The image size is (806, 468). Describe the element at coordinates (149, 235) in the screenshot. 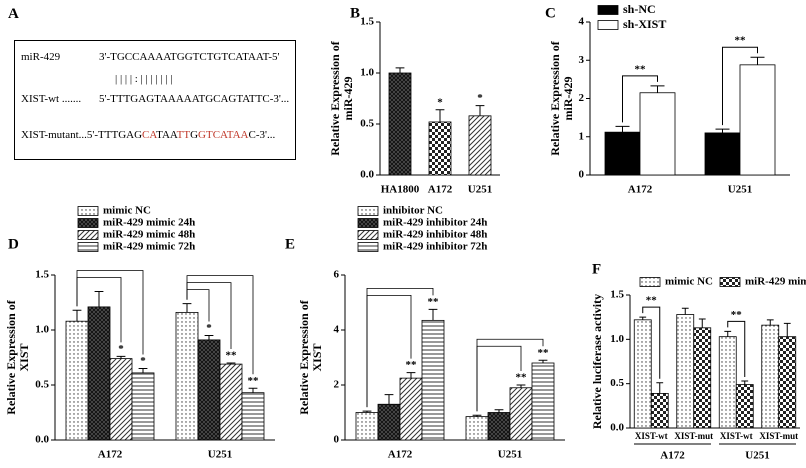

I see `legend-label: miR-429 mimic 48h` at that location.